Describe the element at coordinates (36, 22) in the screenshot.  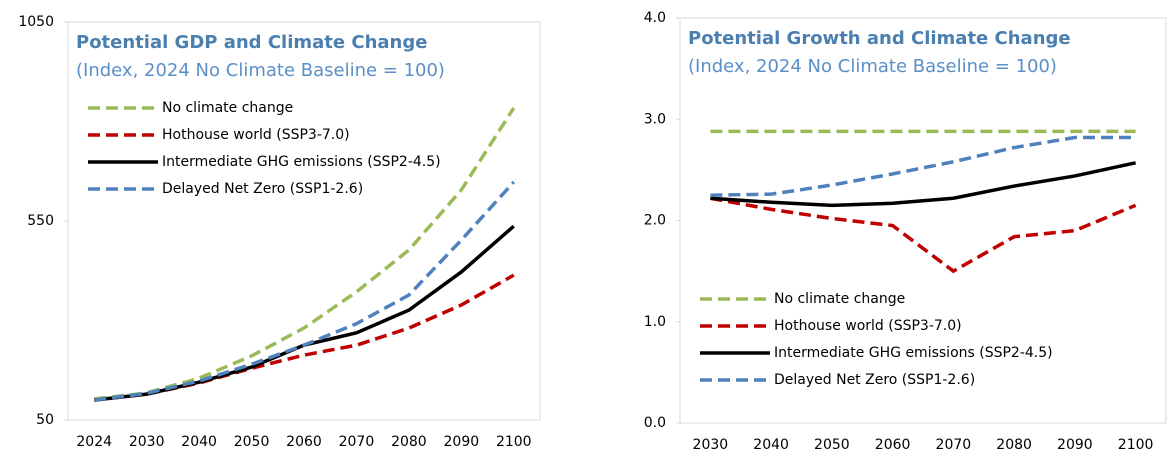
I see `y-tick-label: 1050` at that location.